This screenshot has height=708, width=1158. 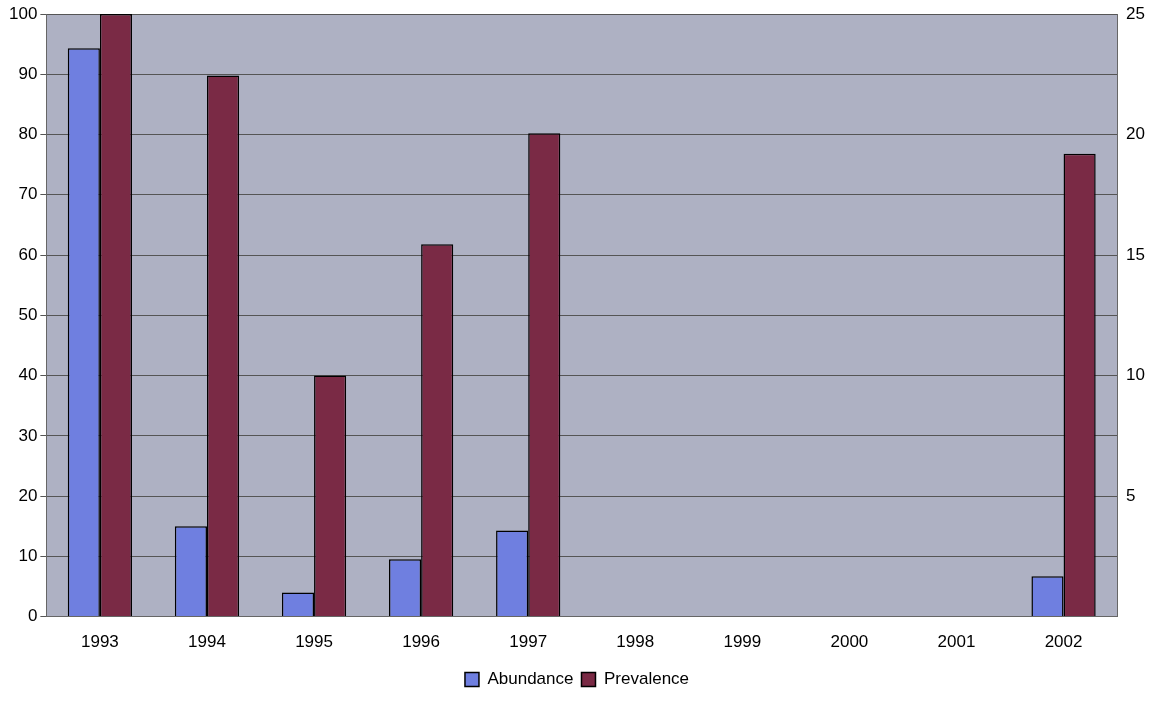 I want to click on x-tick-label: 1999, so click(x=742, y=642).